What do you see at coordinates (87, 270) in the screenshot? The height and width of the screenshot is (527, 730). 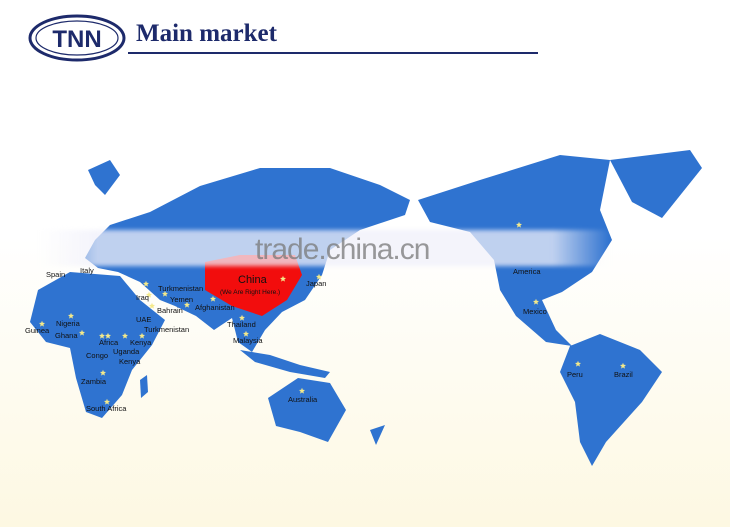 I see `market-label: Italy` at bounding box center [87, 270].